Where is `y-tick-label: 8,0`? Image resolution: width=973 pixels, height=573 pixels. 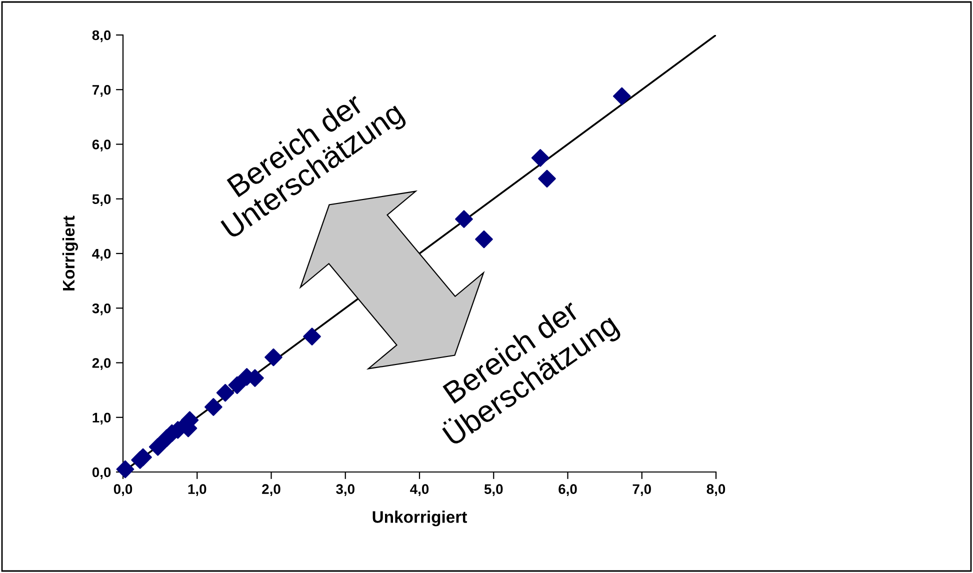 y-tick-label: 8,0 is located at coordinates (101, 36).